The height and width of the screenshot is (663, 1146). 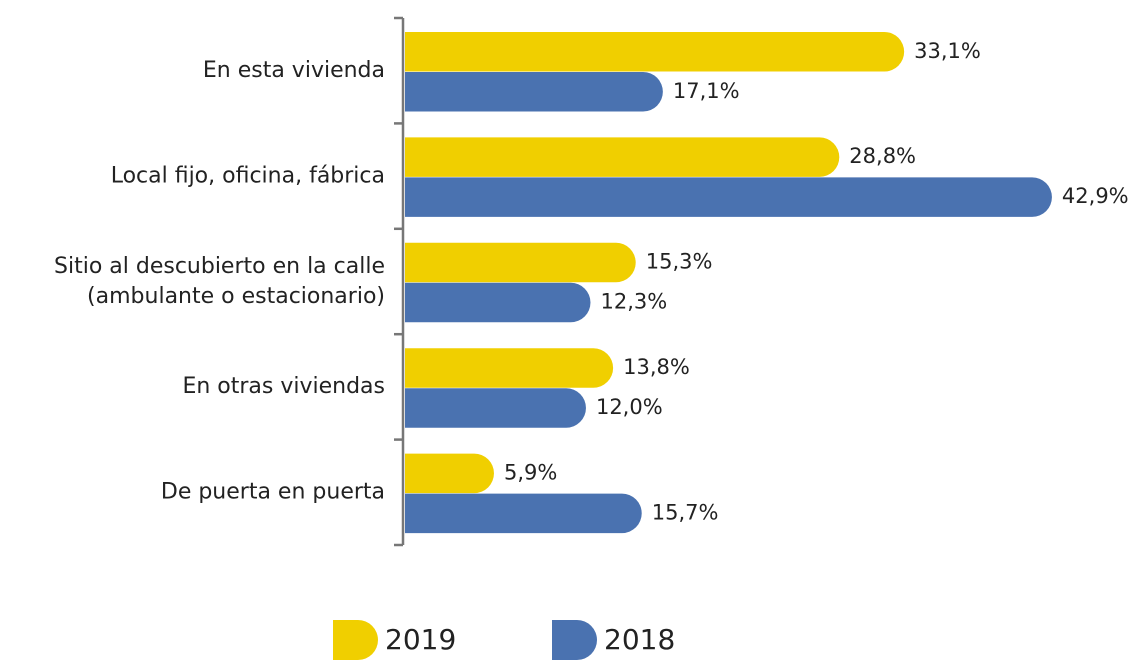 I want to click on category-label: En esta vivienda, so click(x=294, y=70).